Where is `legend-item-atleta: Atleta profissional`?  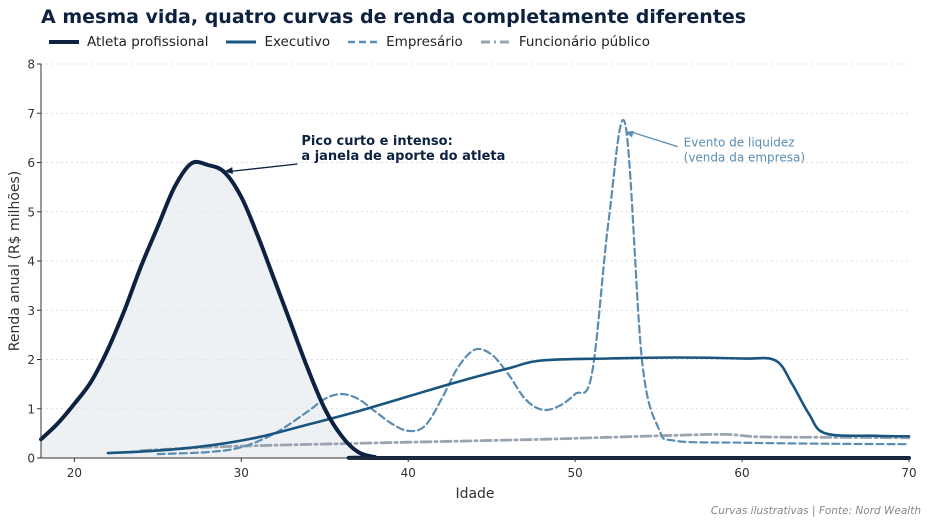 legend-item-atleta: Atleta profissional is located at coordinates (128, 42).